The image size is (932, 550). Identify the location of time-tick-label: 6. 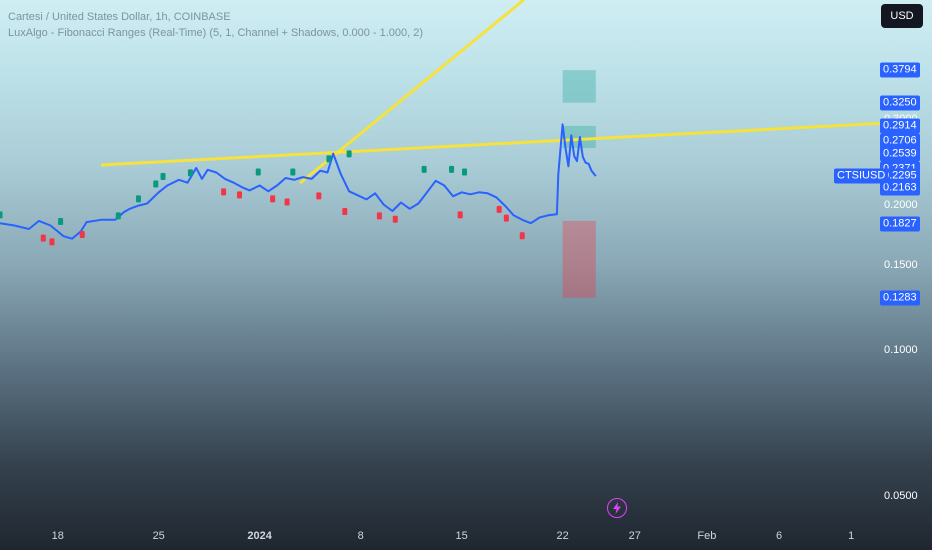
(779, 536).